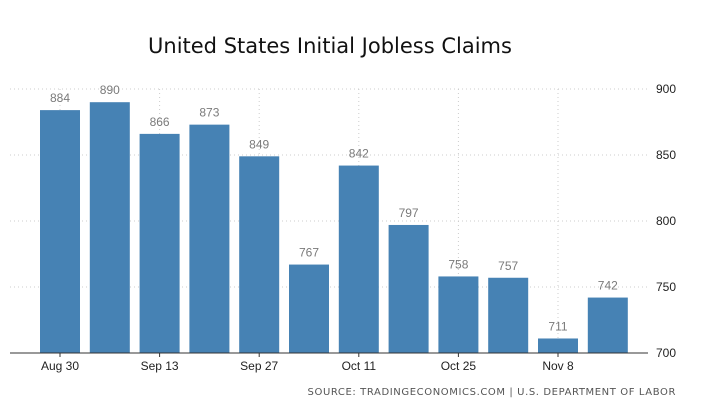  I want to click on x-tick-label: Oct 11, so click(359, 366).